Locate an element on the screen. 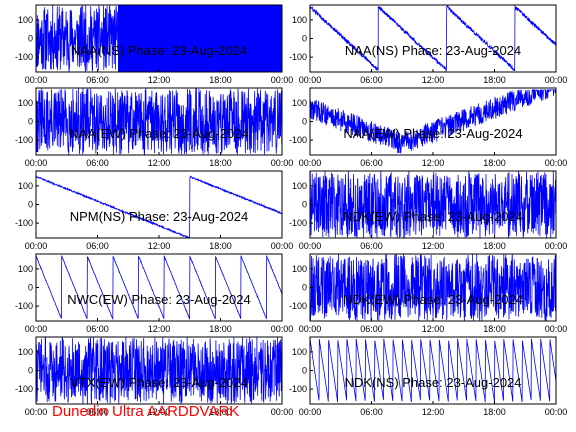  panel-title: NWC(EW) Phase: 23-Aug-2024 is located at coordinates (159, 299).